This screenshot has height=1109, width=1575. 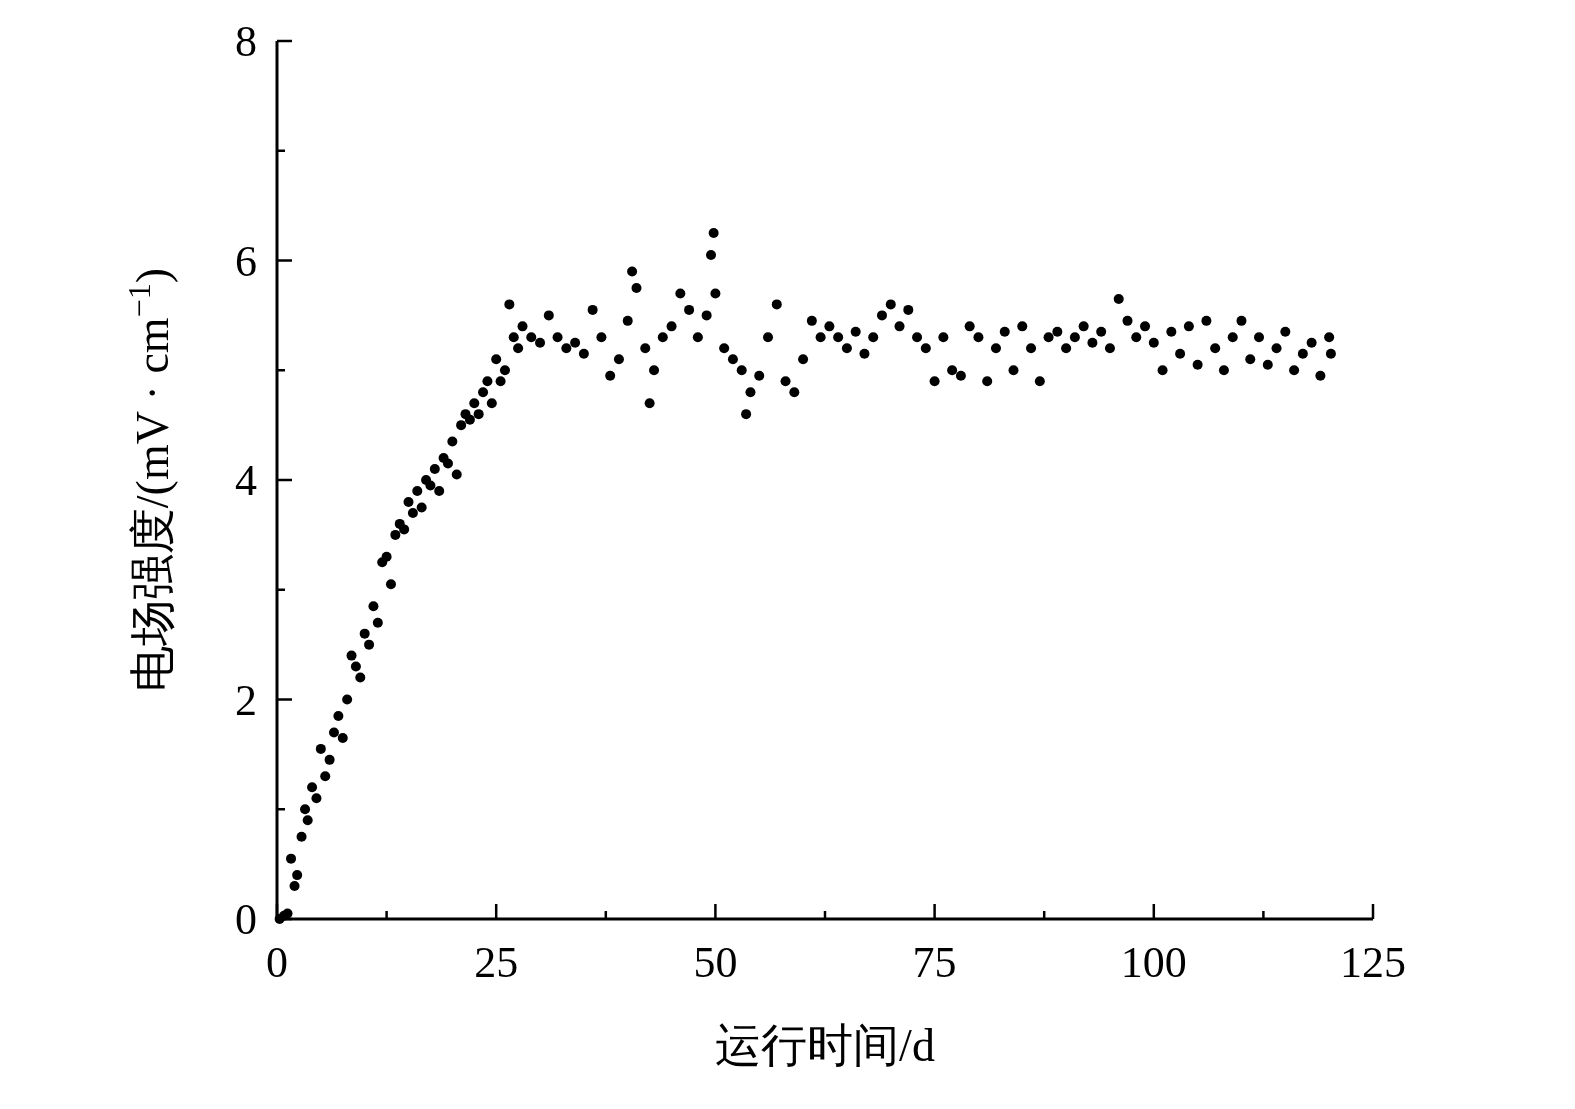 I want to click on y-tick-label: 4, so click(x=246, y=480).